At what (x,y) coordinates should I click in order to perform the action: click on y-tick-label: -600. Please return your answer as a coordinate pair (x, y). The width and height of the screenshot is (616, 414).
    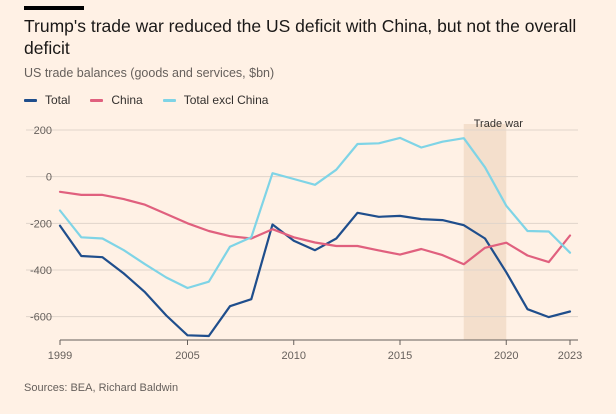
    Looking at the image, I should click on (41, 318).